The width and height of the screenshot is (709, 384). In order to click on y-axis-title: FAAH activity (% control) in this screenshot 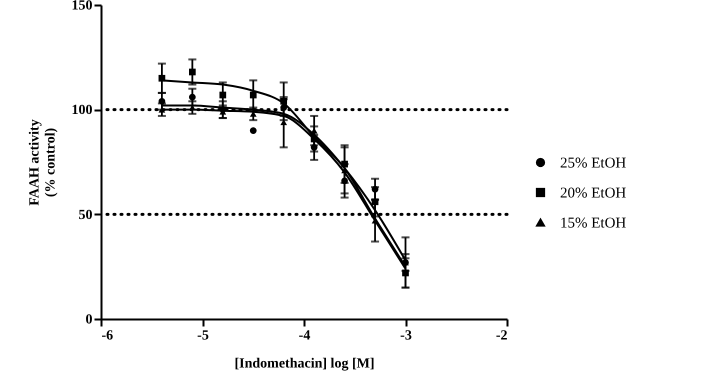, I will do `click(43, 162)`.